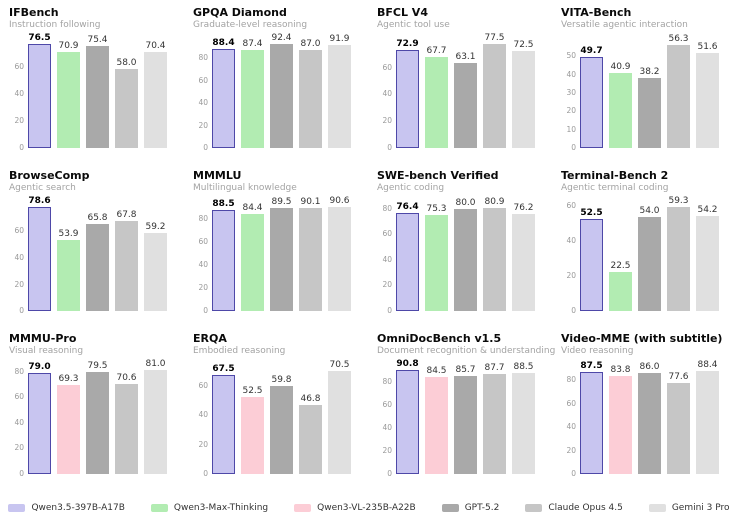  I want to click on legend-item-gemini: Gemini 3 Pro, so click(689, 508).